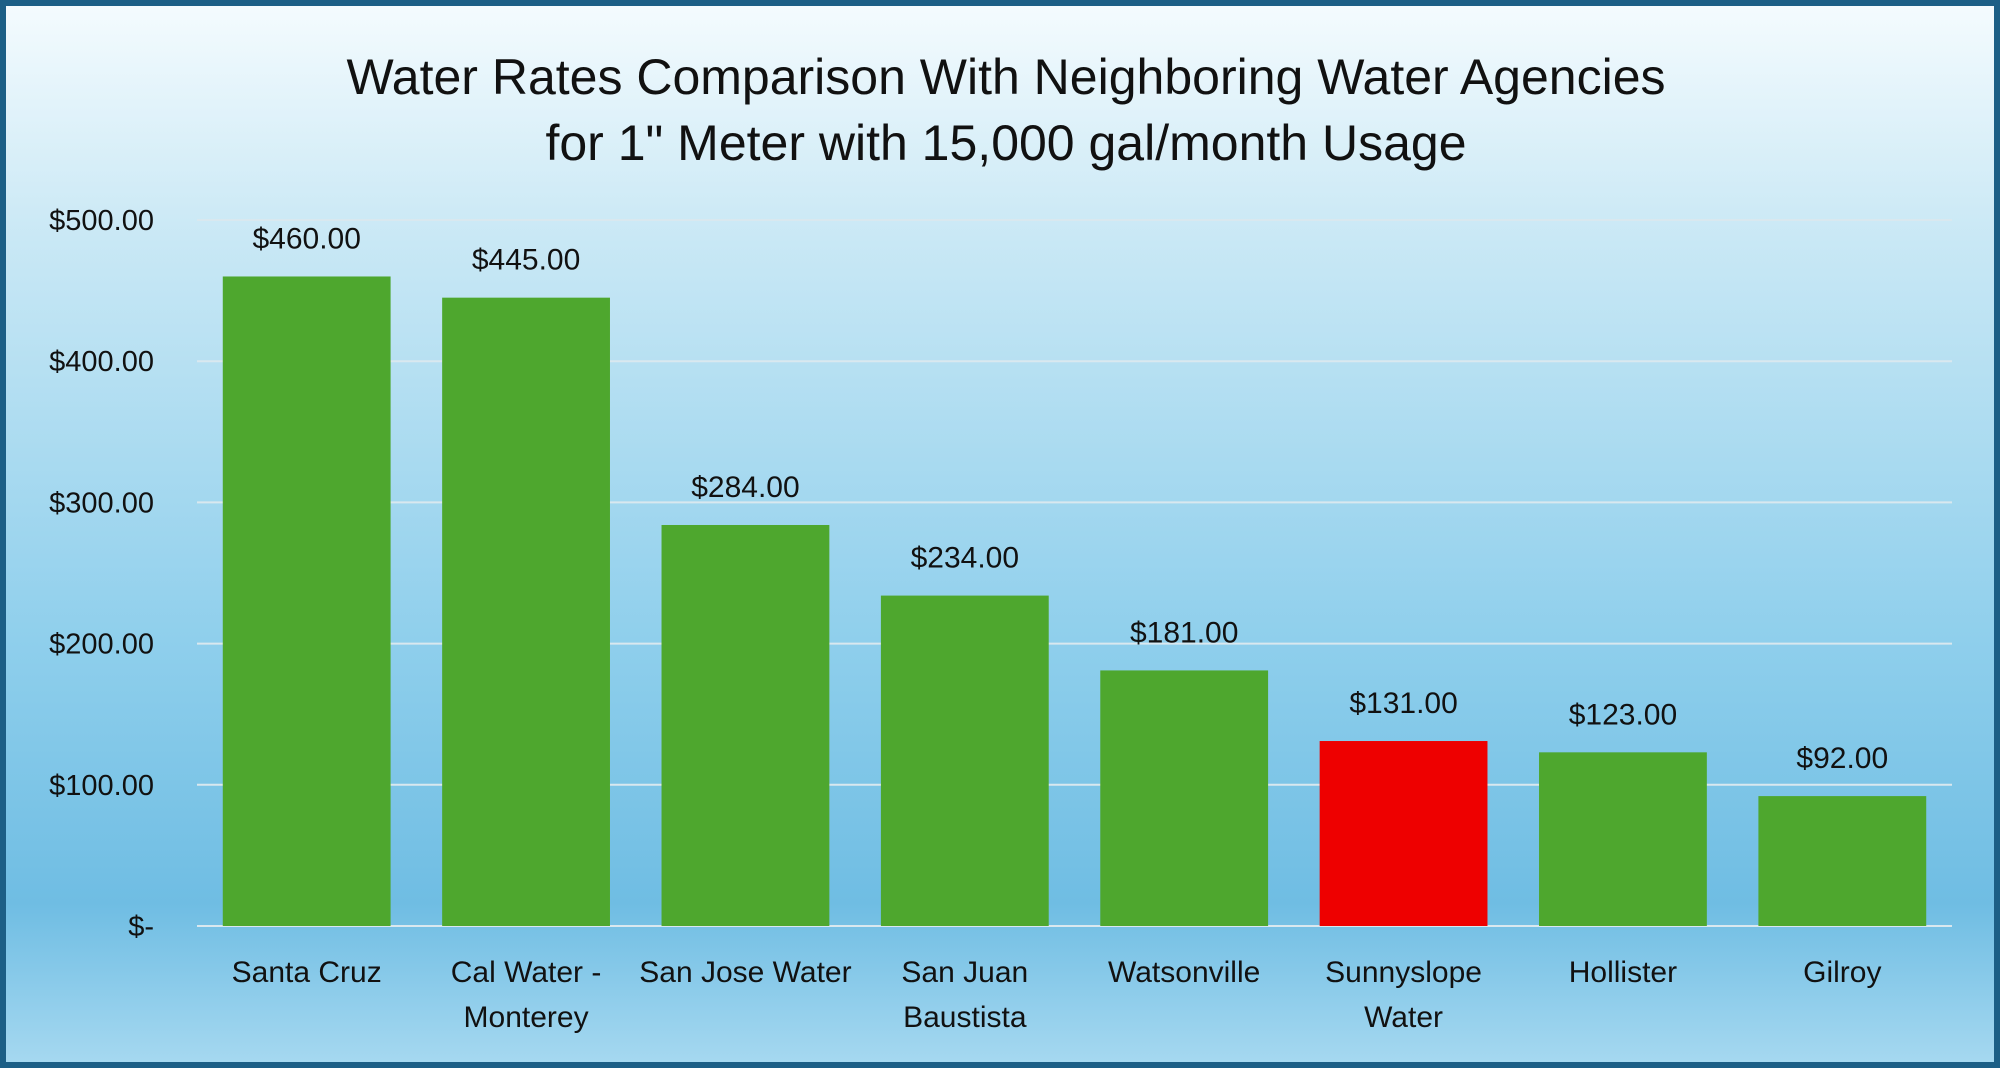  What do you see at coordinates (1842, 758) in the screenshot?
I see `data-label: $92.00` at bounding box center [1842, 758].